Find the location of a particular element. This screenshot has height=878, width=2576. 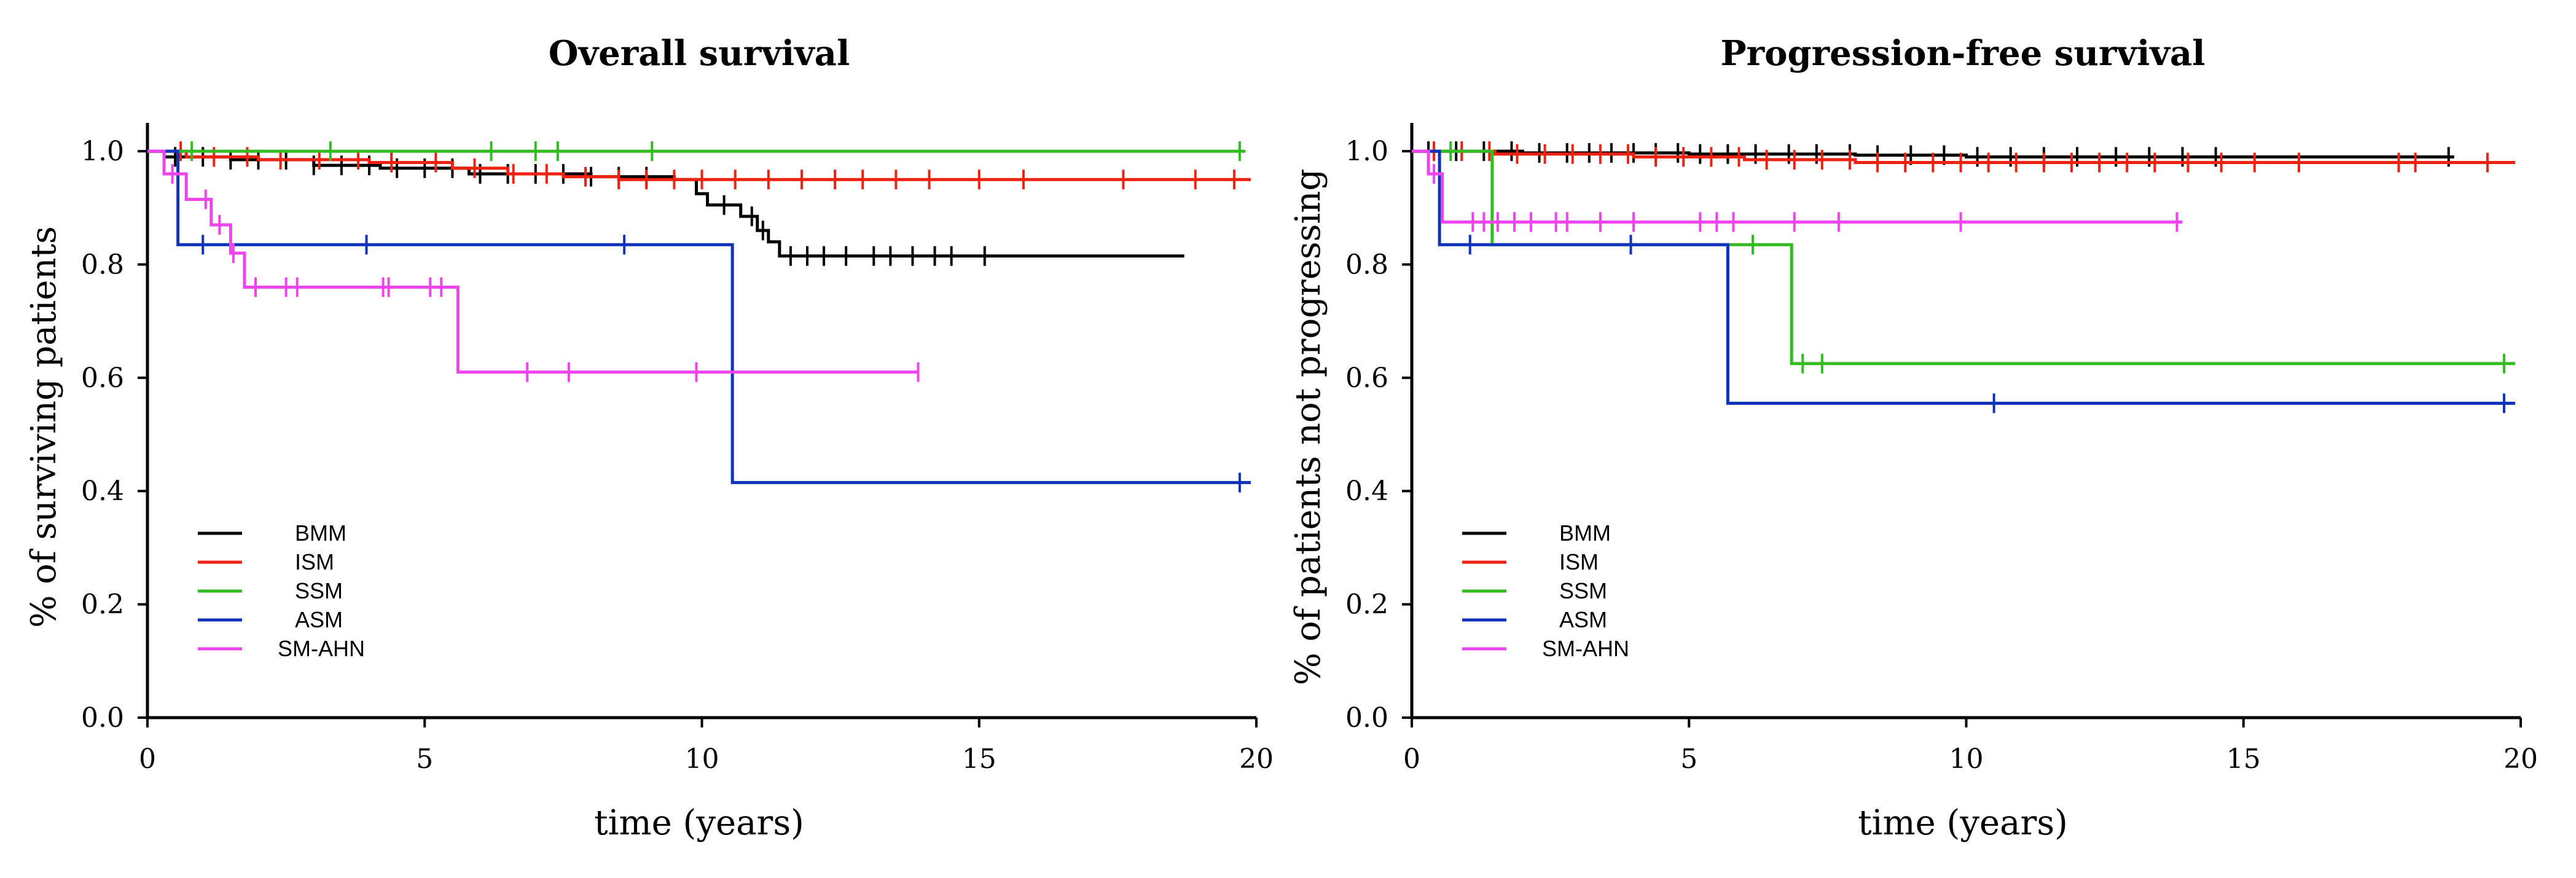

chart-title: Overall survival is located at coordinates (699, 54).